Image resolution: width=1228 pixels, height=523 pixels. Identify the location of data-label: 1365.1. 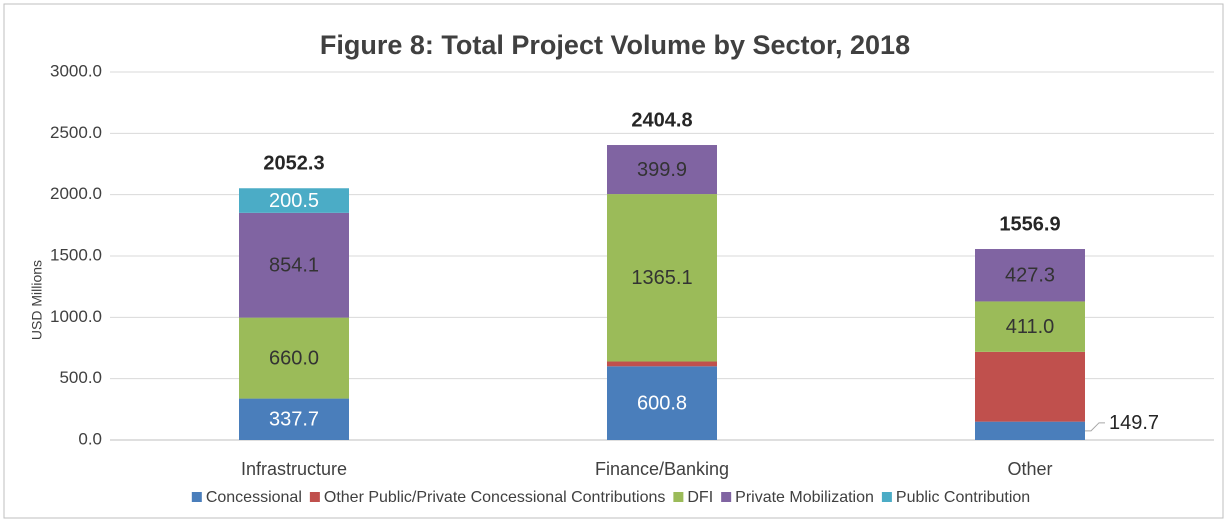
(661, 278).